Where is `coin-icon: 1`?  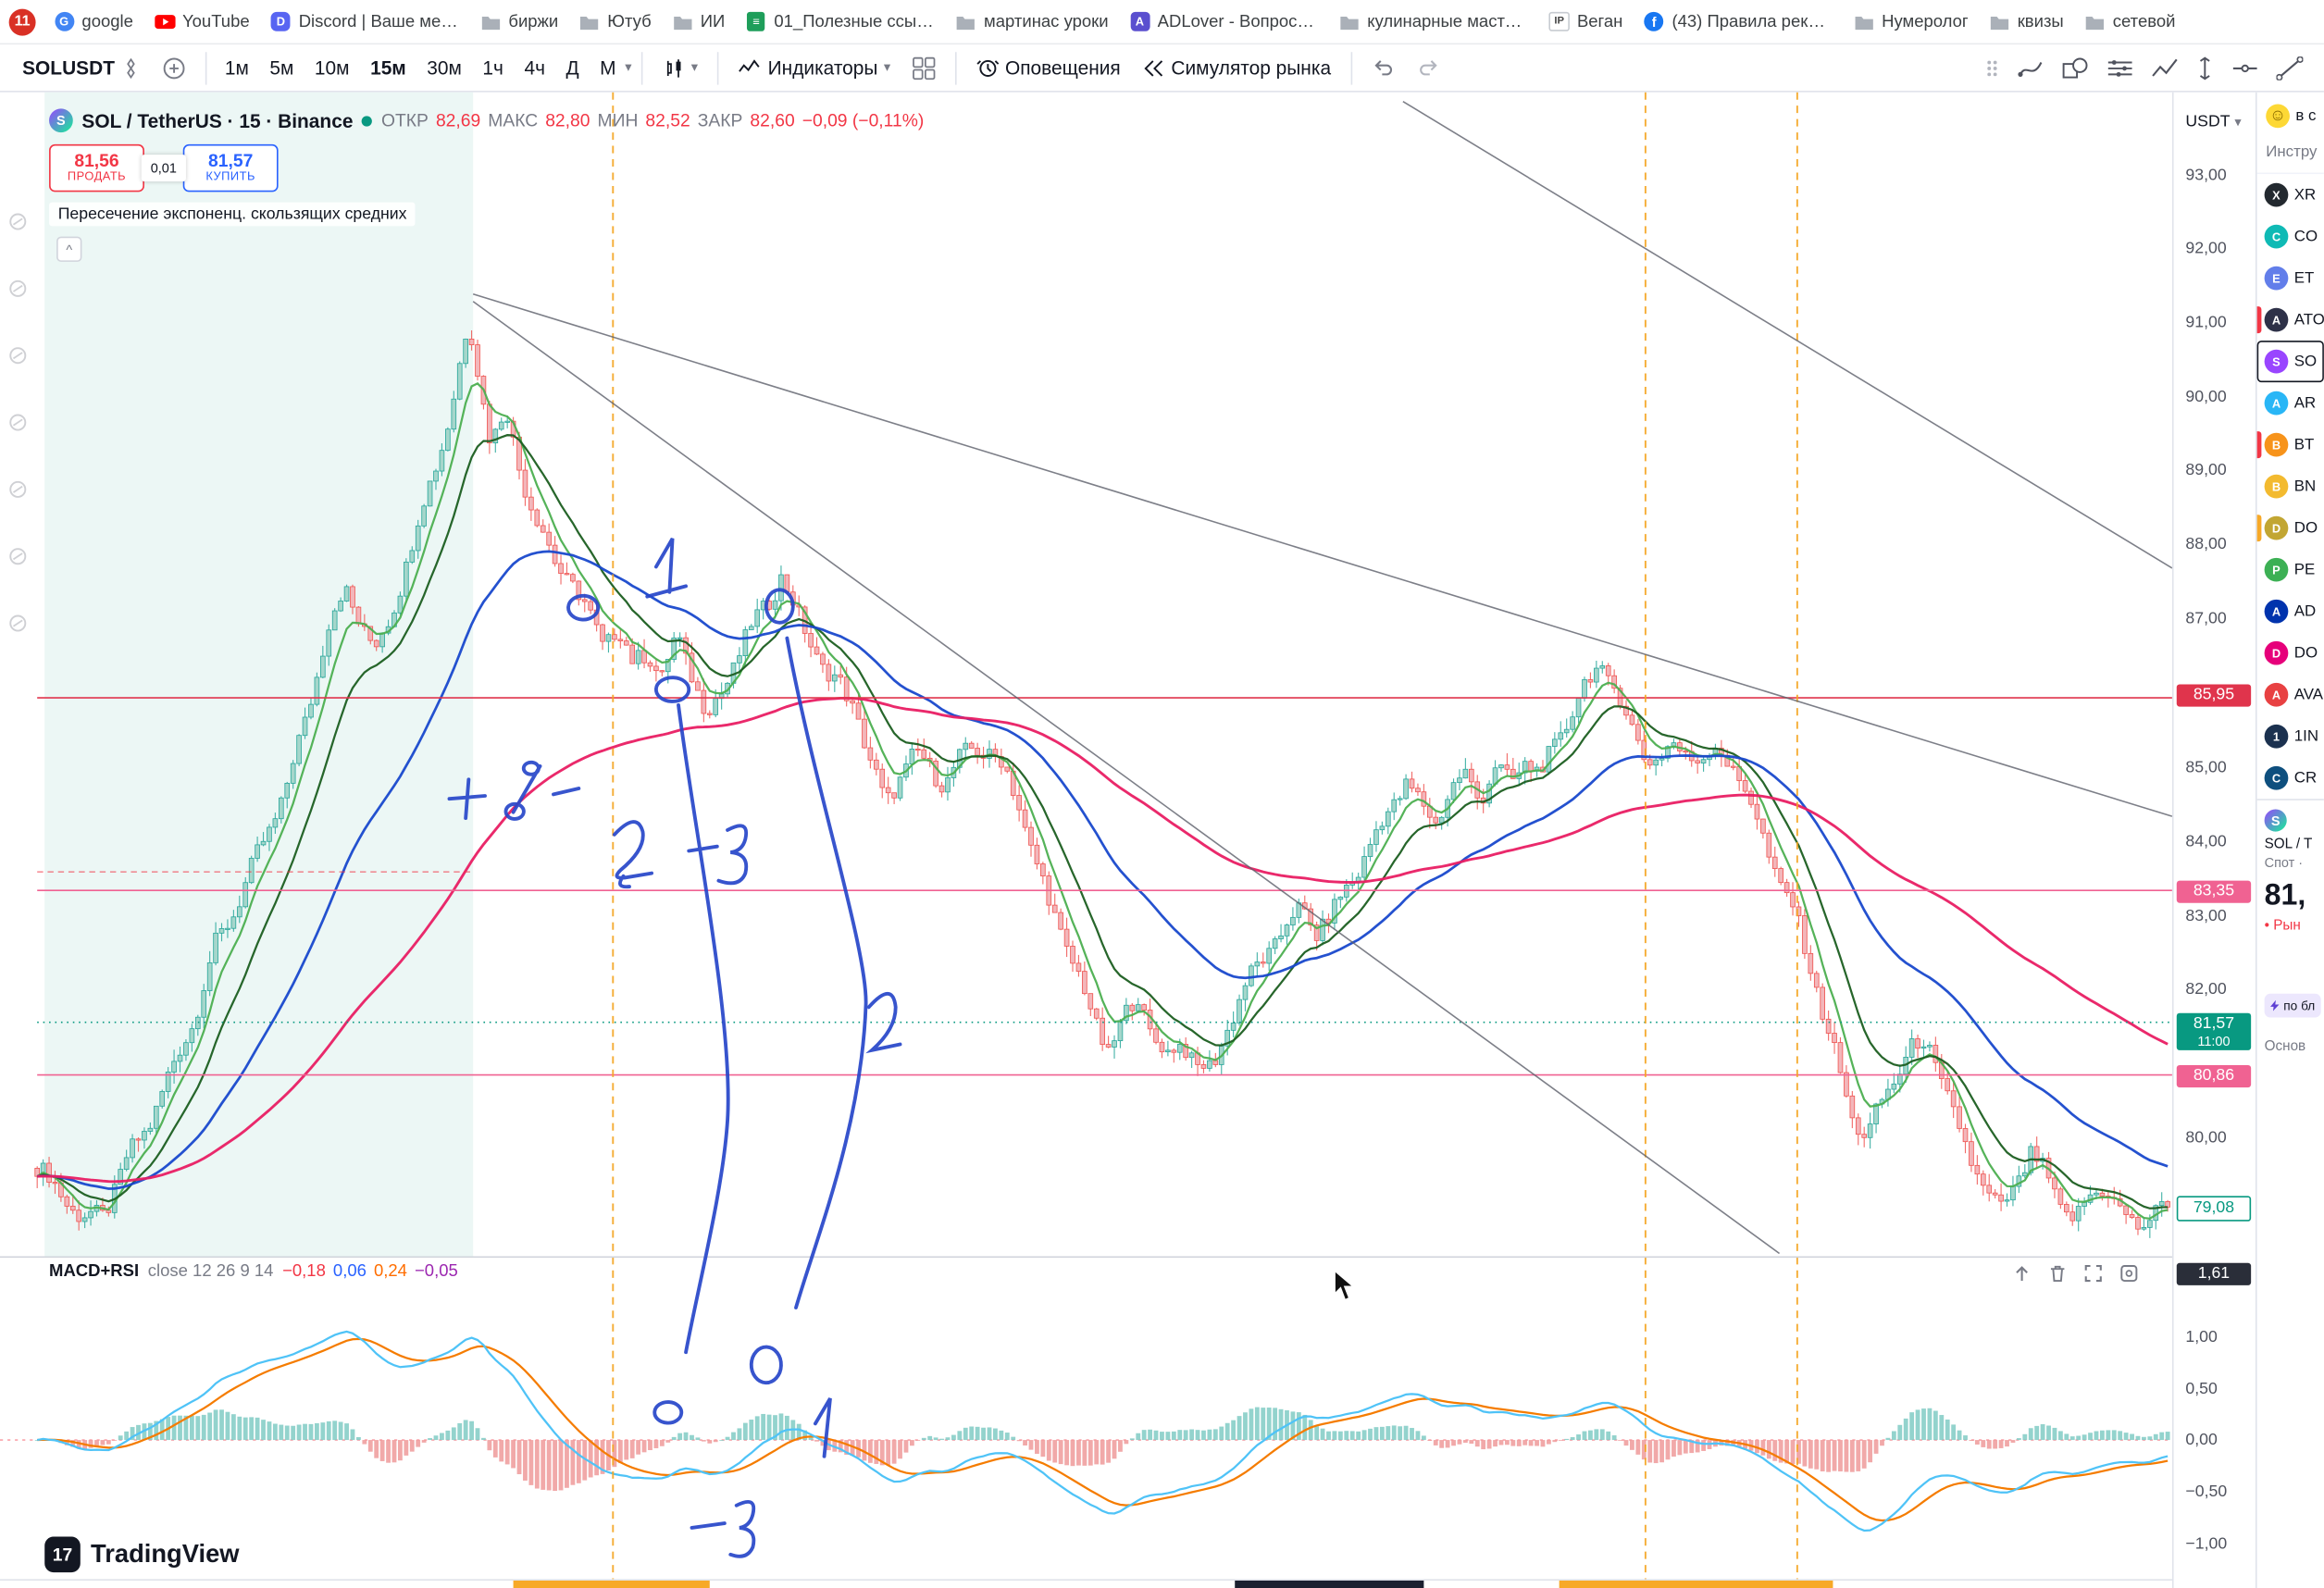
coin-icon: 1 is located at coordinates (2276, 736).